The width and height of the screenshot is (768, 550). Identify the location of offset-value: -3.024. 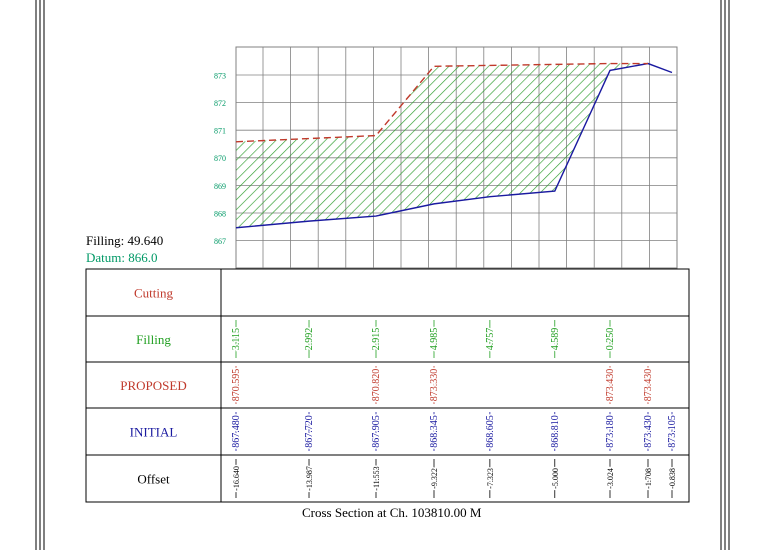
(610, 478).